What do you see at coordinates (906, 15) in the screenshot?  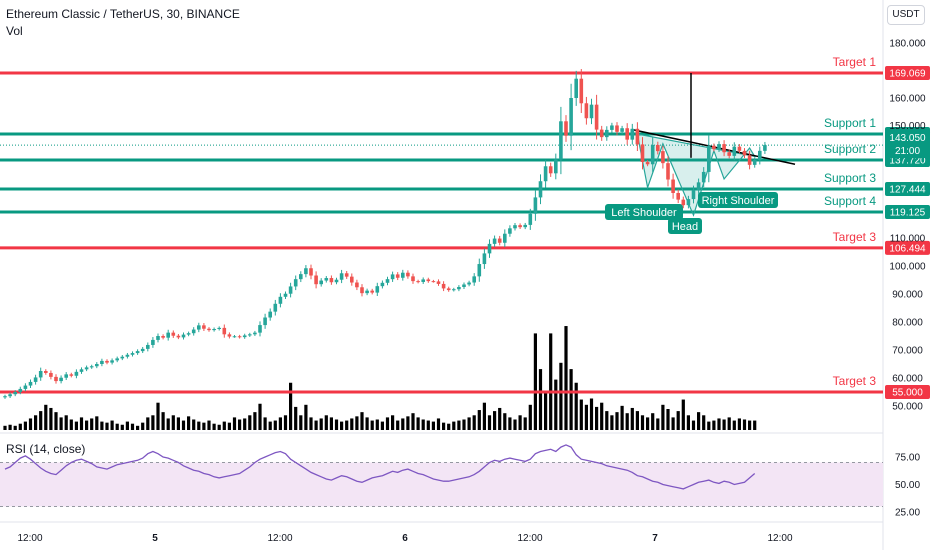 I see `currency-button: USDT` at bounding box center [906, 15].